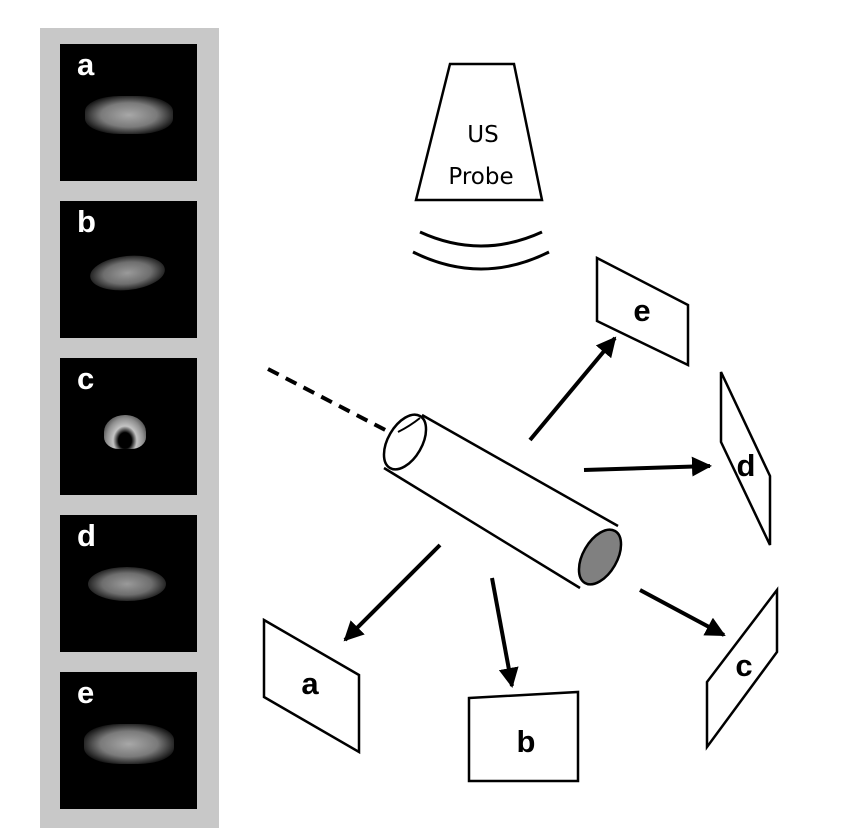 The height and width of the screenshot is (840, 842). I want to click on us-probe: US Probe, so click(479, 132).